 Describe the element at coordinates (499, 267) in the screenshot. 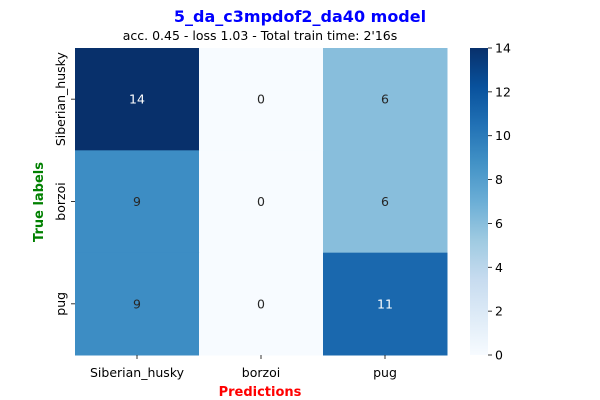

I see `colorbar-tick-label: 4` at that location.